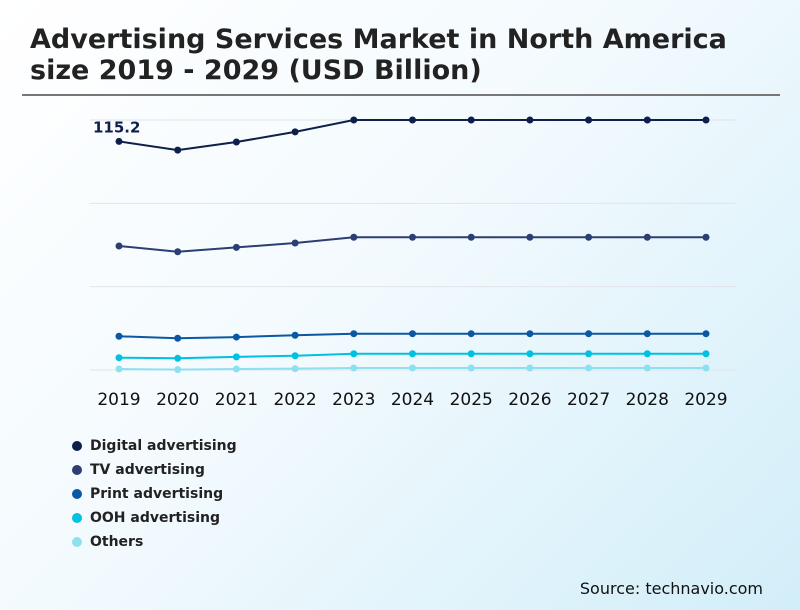 The width and height of the screenshot is (800, 610). What do you see at coordinates (154, 542) in the screenshot?
I see `legend-item: Others` at bounding box center [154, 542].